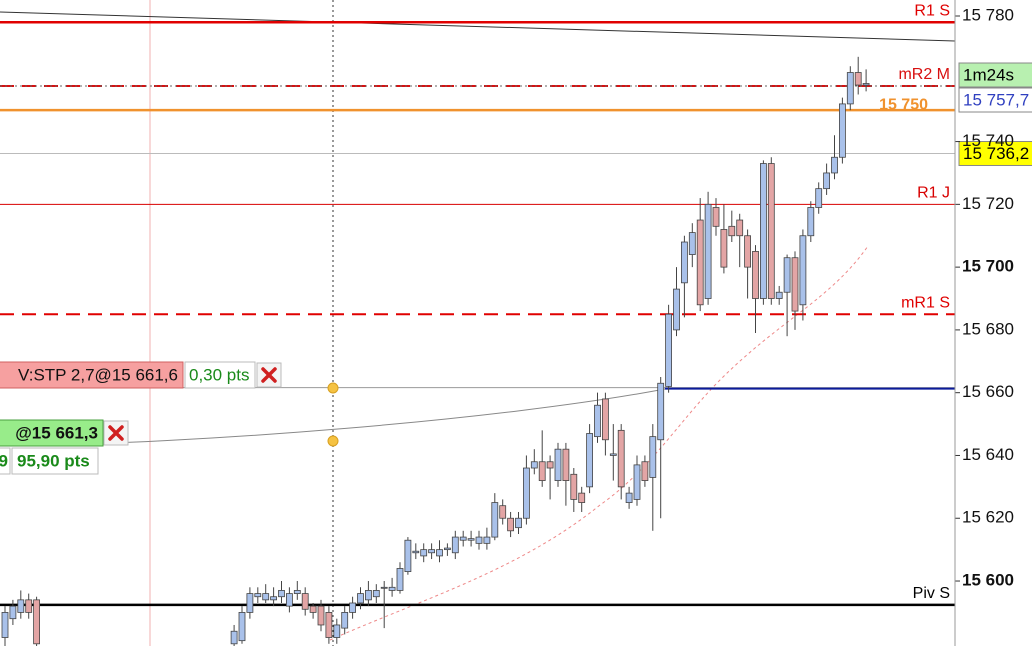  Describe the element at coordinates (56, 432) in the screenshot. I see `order-label: @15 661,3` at that location.